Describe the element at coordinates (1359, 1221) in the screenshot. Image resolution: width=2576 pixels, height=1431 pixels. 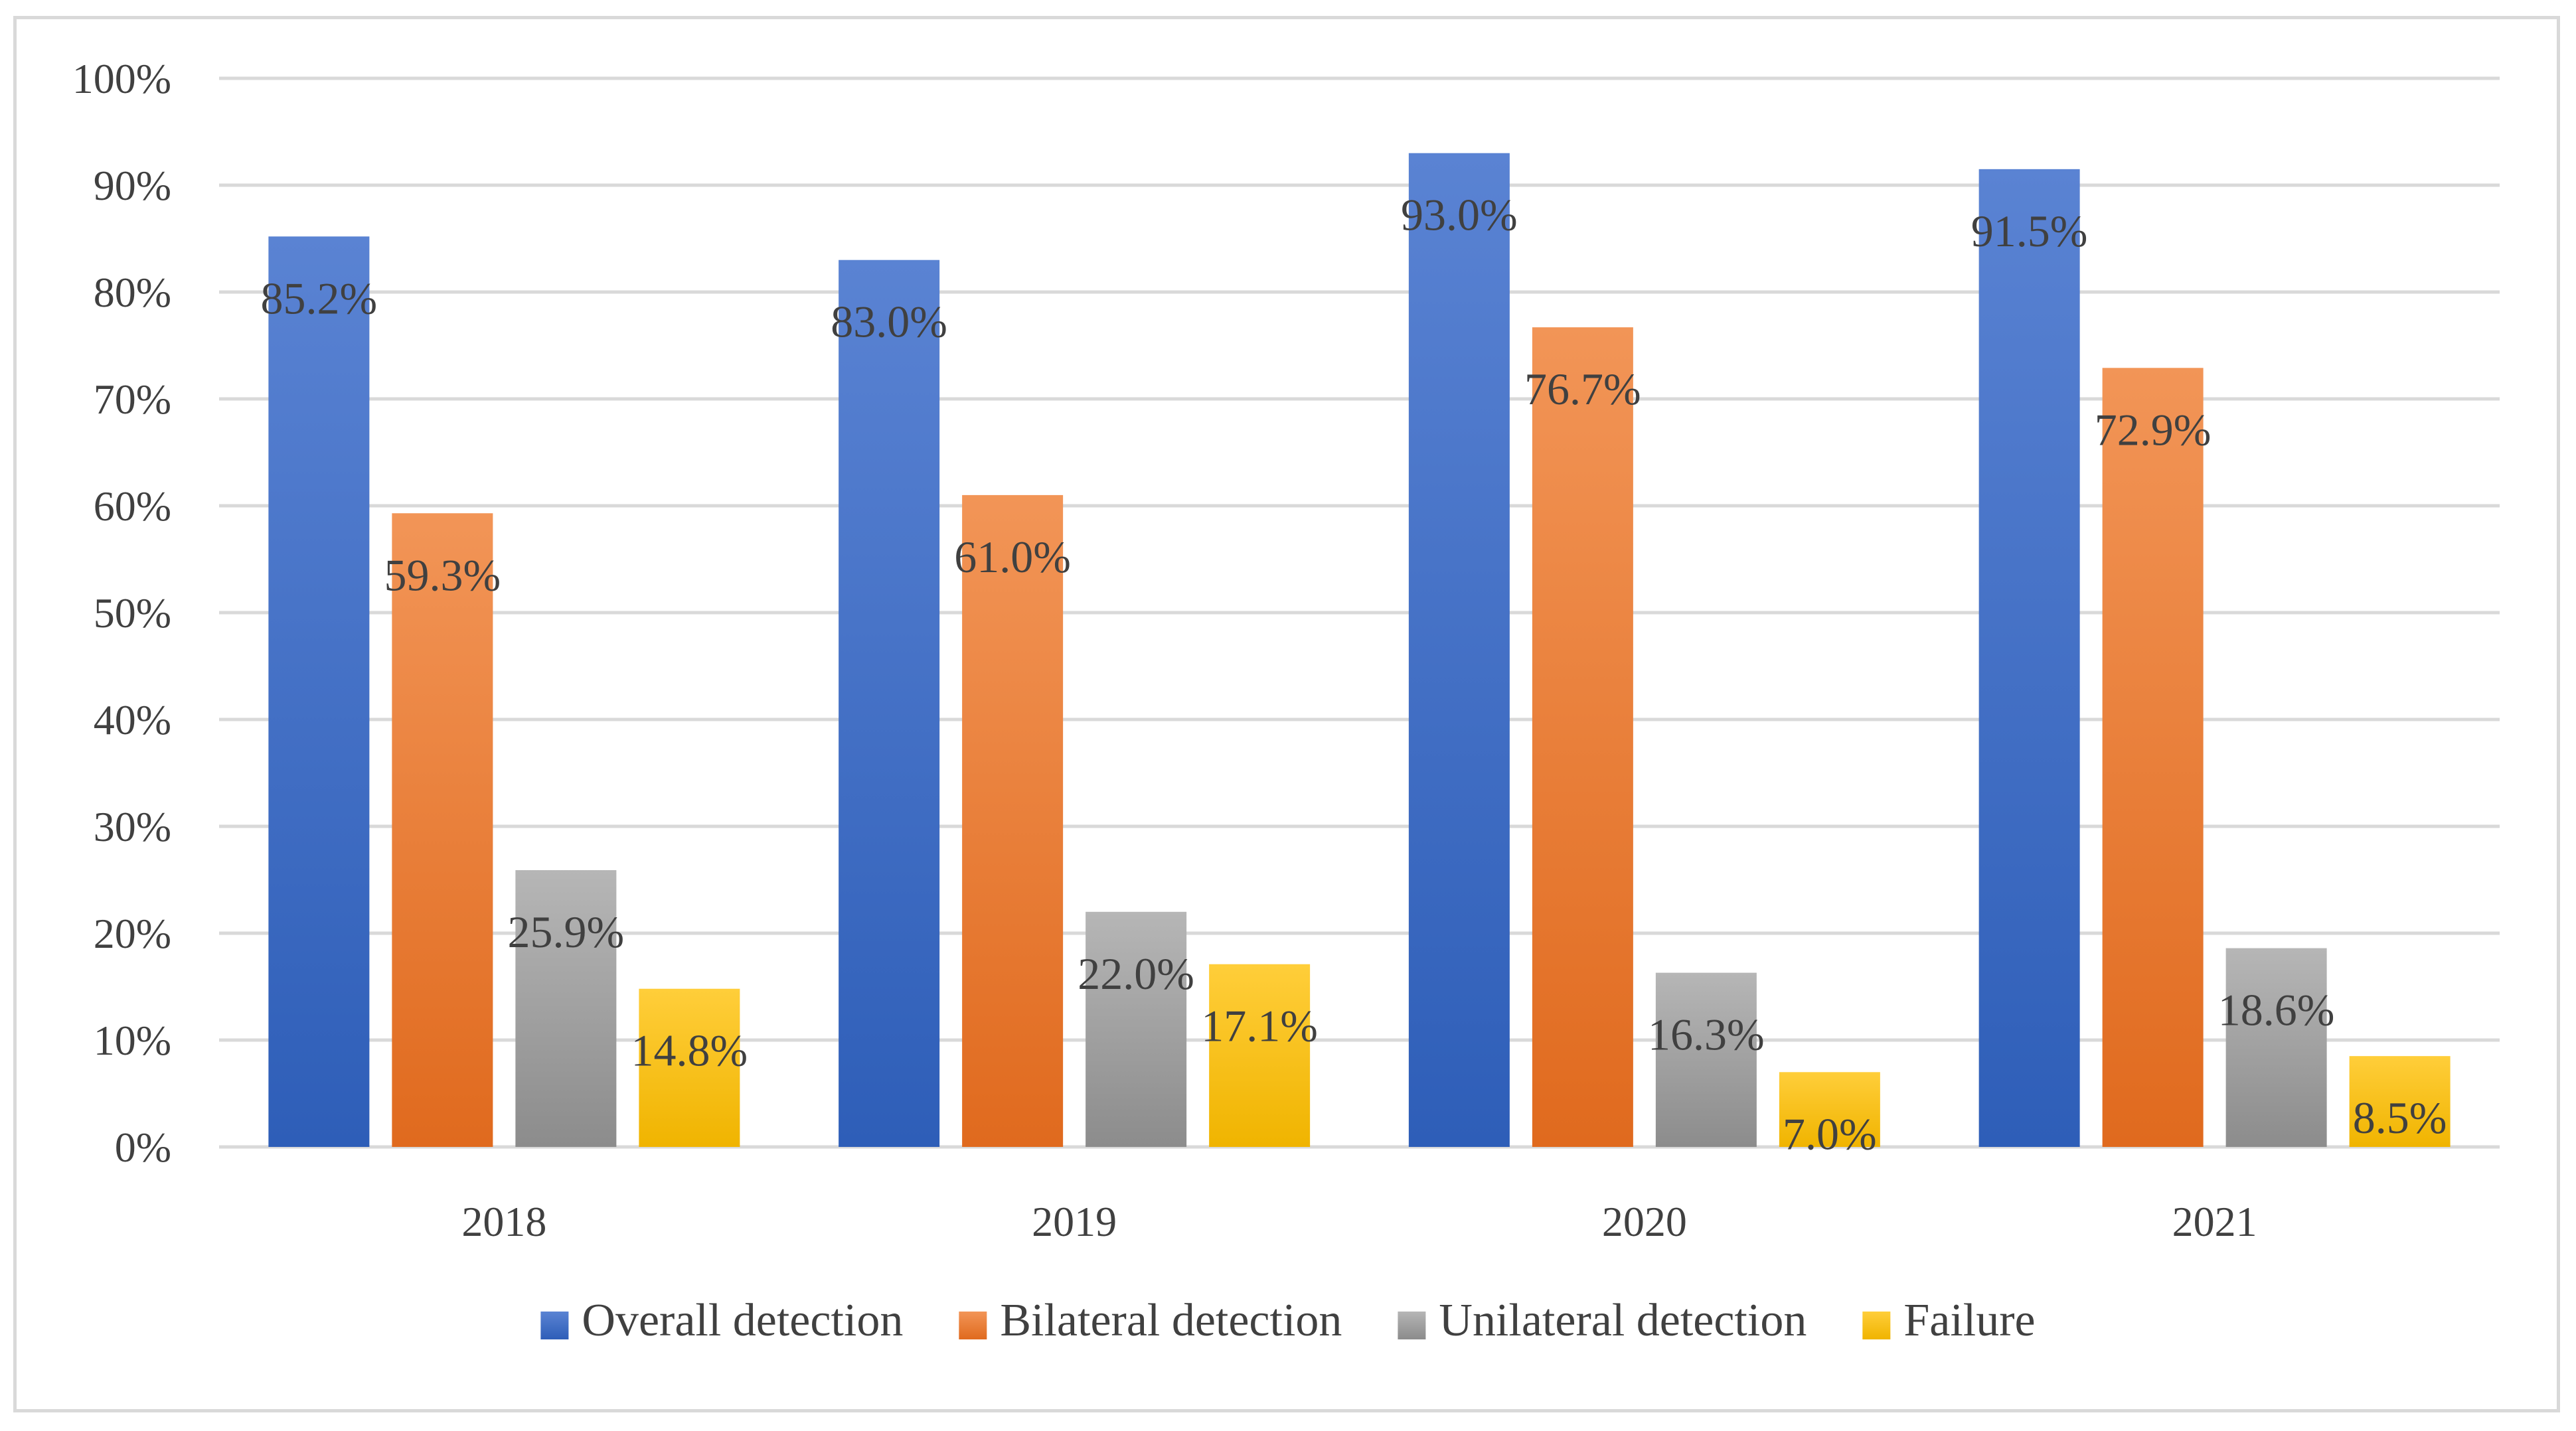
I see `x-axis-ticks: 2018 2019 2020 2021` at that location.